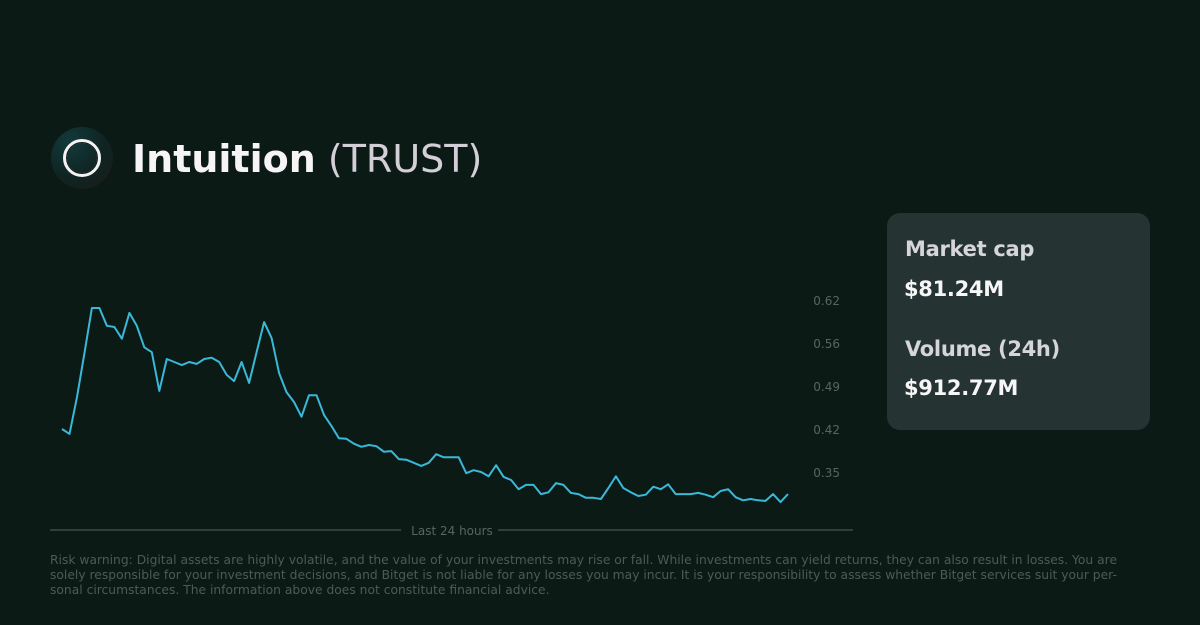 Image resolution: width=1200 pixels, height=625 pixels. Describe the element at coordinates (826, 387) in the screenshot. I see `y-tick-label: 0.49` at that location.